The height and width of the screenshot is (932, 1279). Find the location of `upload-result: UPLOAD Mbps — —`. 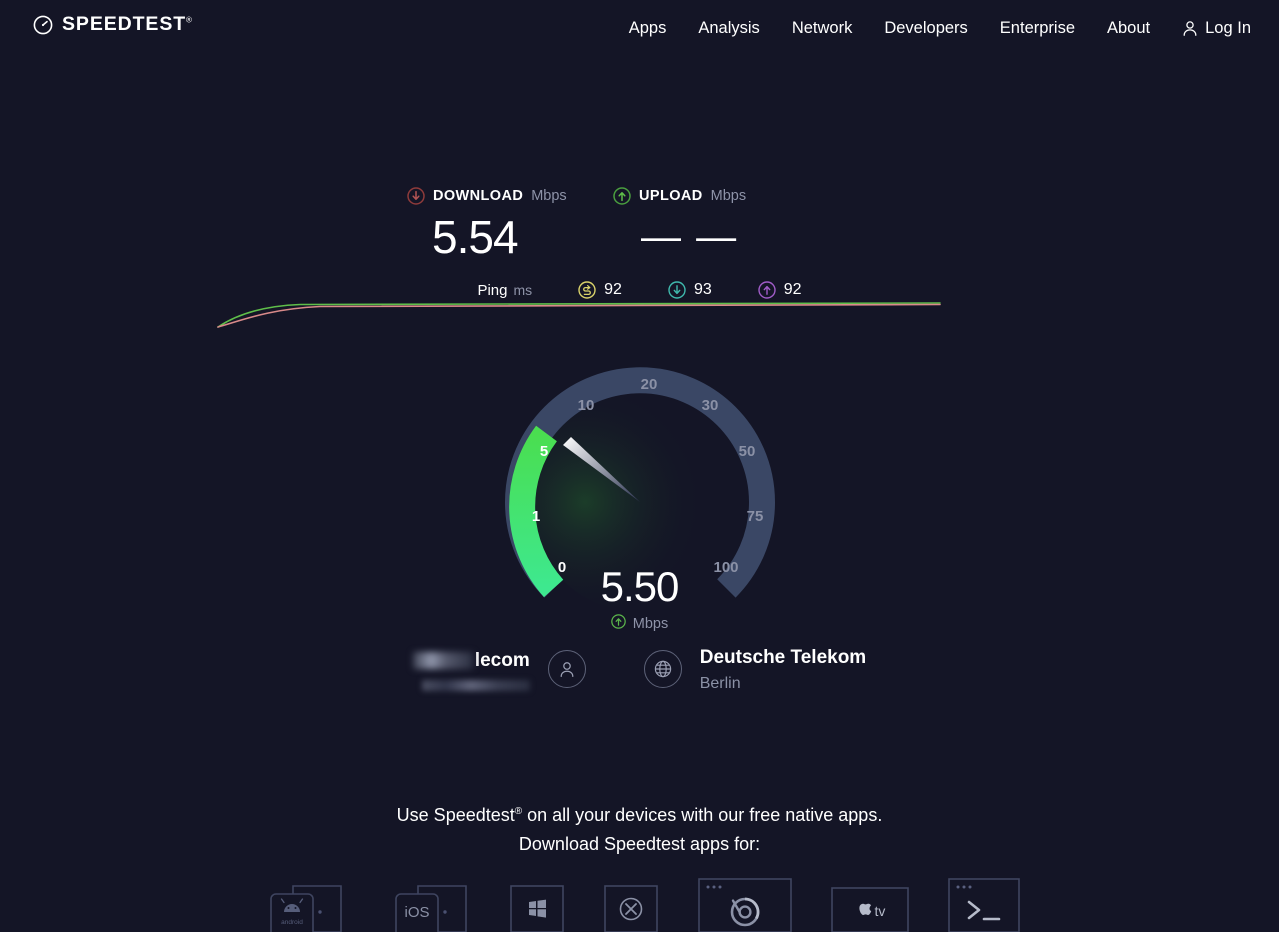

upload-result: UPLOAD Mbps — — is located at coordinates (728, 225).